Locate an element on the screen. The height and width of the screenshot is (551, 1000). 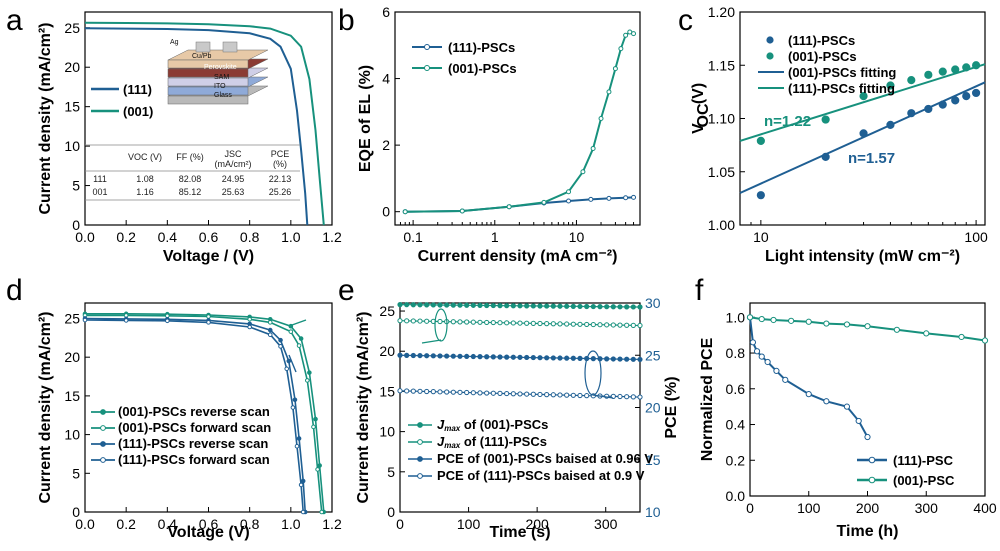
y-tick-label-c: 1.05 is located at coordinates (721, 172).